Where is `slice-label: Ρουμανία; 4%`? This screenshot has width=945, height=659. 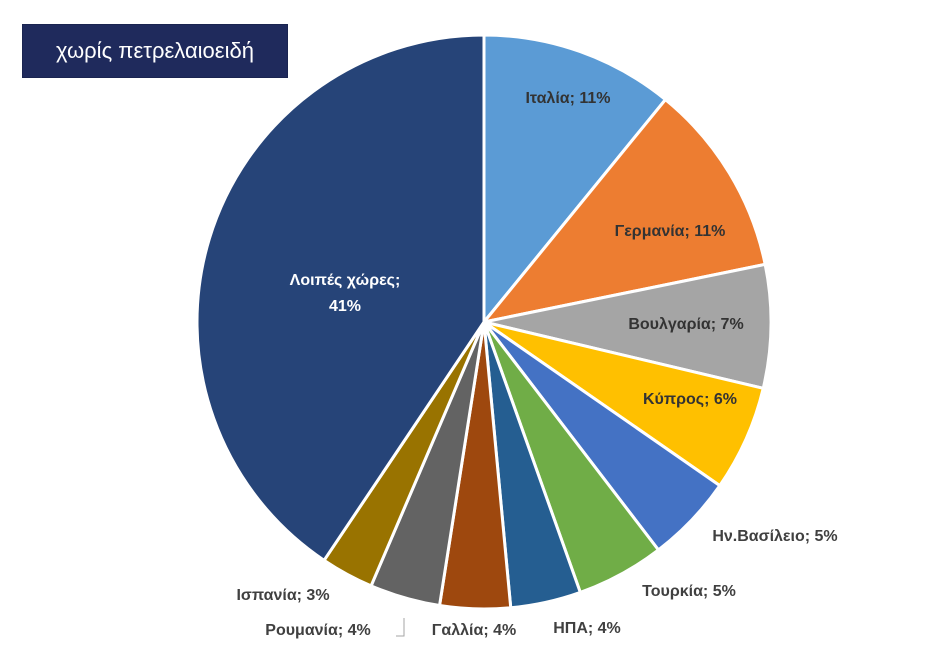
slice-label: Ρουμανία; 4% is located at coordinates (317, 630).